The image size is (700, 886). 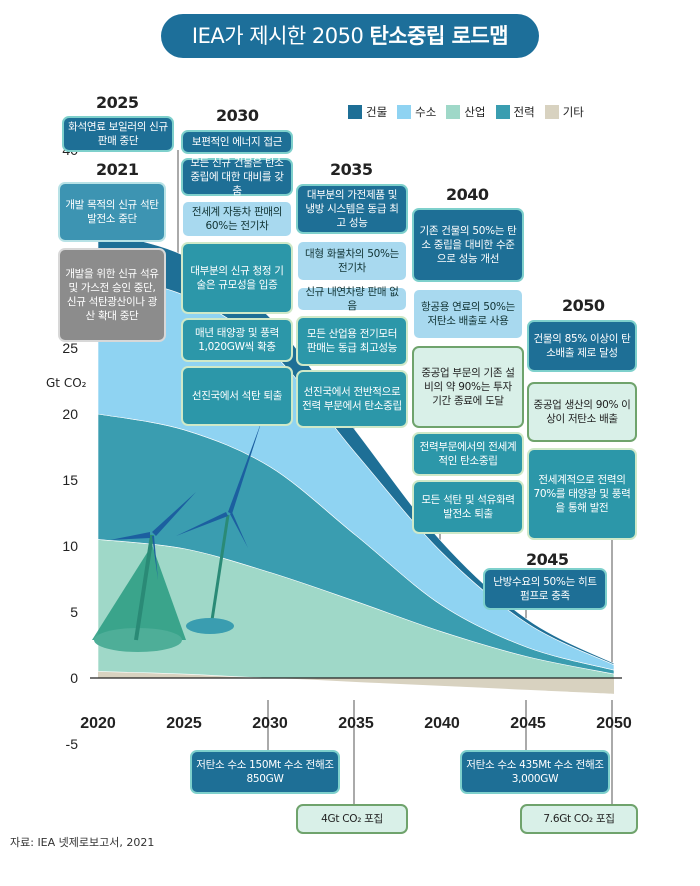 I want to click on milestone-2030-solar-wind: 매년 태양광 및 풍력 1,020GW씩 확충, so click(x=237, y=340).